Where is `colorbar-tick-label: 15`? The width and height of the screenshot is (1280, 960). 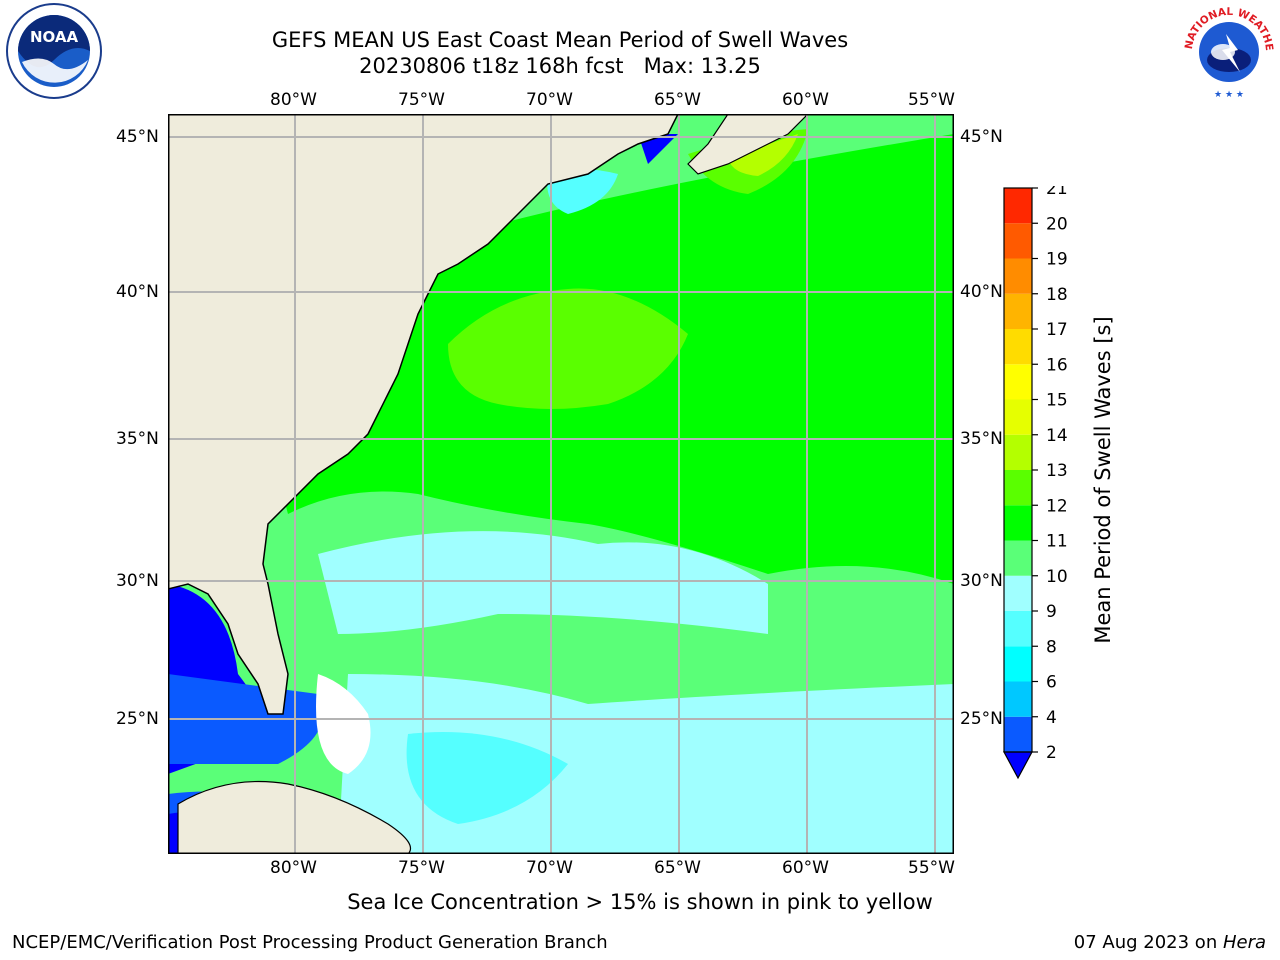
colorbar-tick-label: 15 is located at coordinates (1057, 401).